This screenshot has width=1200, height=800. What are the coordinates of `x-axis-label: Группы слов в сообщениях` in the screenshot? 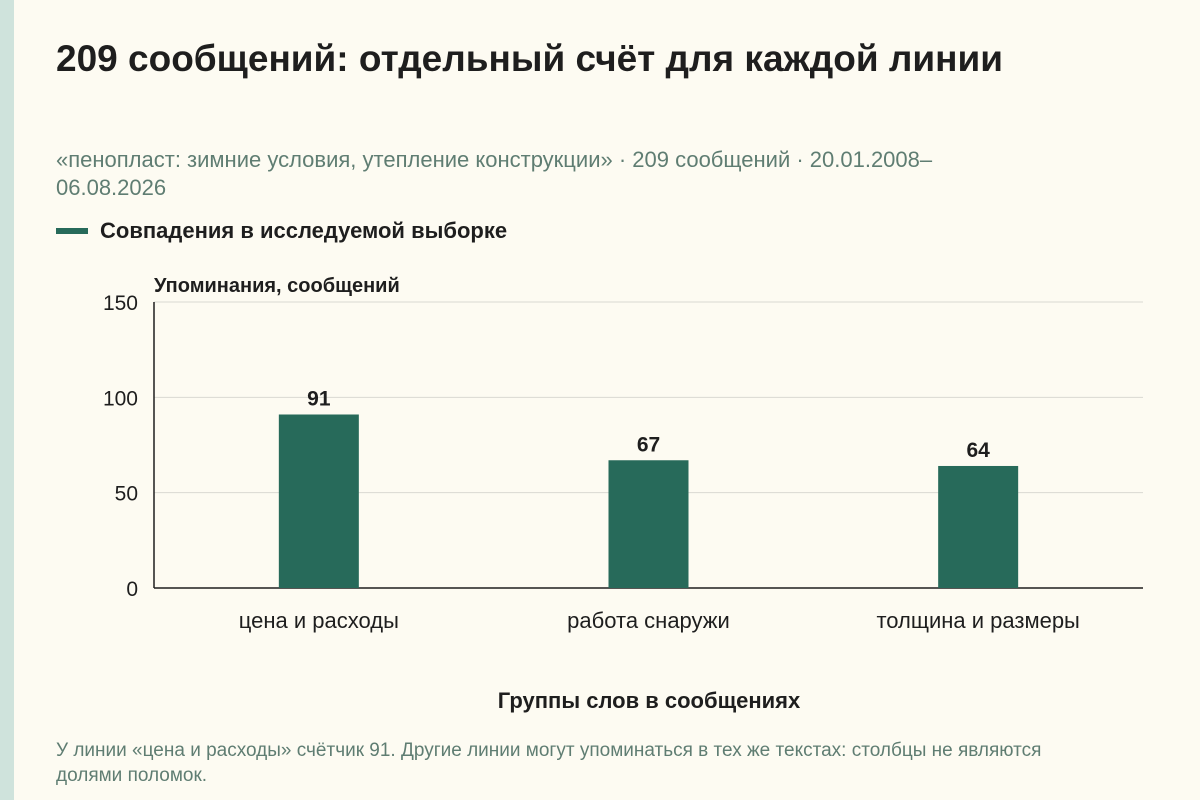 It's located at (649, 700).